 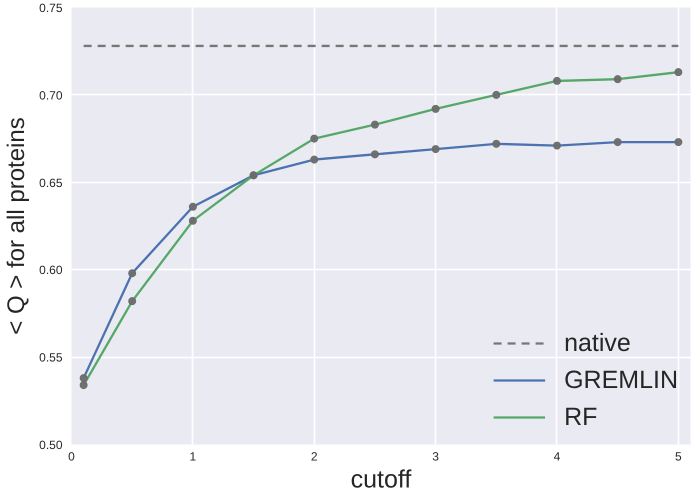 What do you see at coordinates (51, 270) in the screenshot?
I see `y-tick-label: 0.60` at bounding box center [51, 270].